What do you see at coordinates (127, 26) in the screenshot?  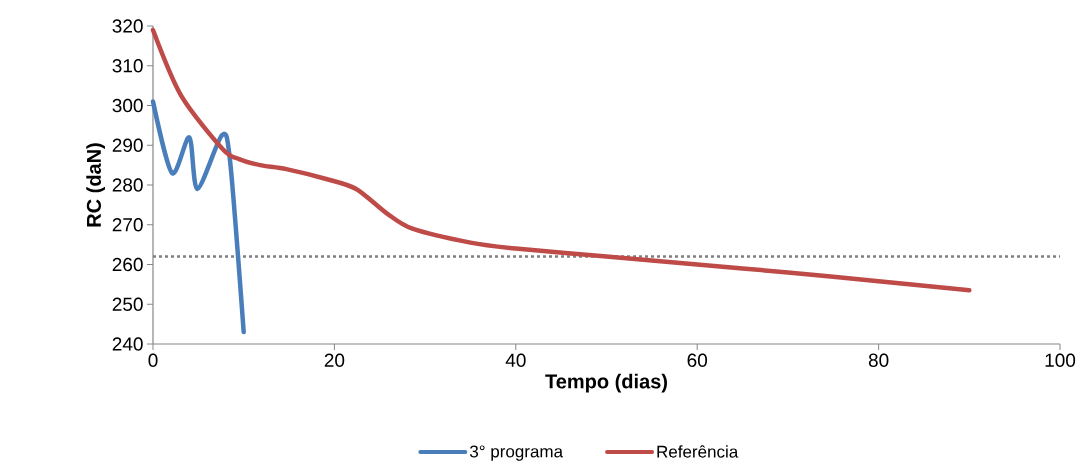 I see `y-tick-label: 320` at bounding box center [127, 26].